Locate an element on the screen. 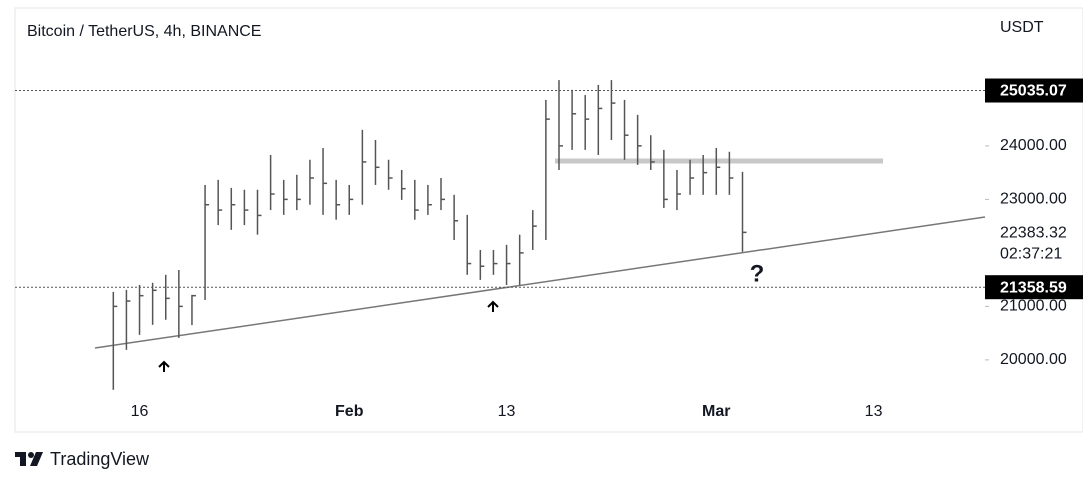  x-tick-label: Mar is located at coordinates (716, 411).